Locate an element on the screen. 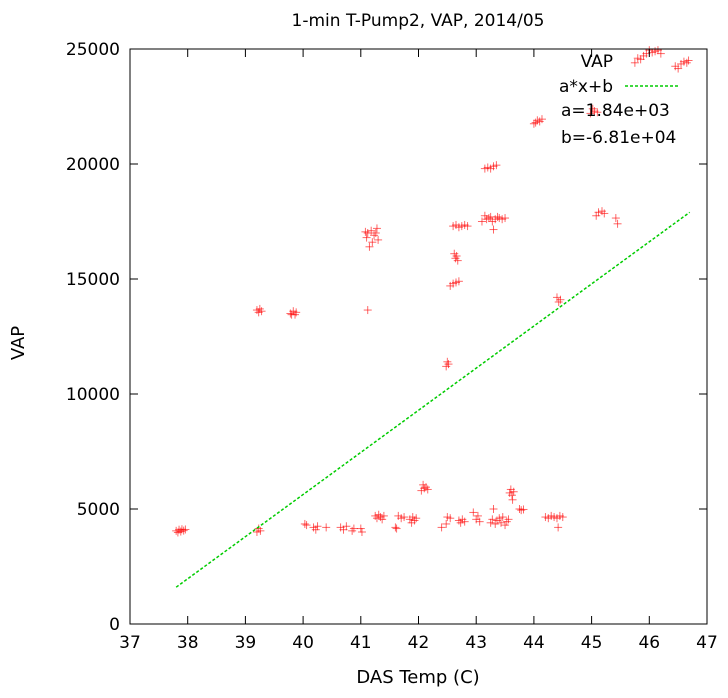 The height and width of the screenshot is (698, 728). y-axis-label: VAP is located at coordinates (18, 343).